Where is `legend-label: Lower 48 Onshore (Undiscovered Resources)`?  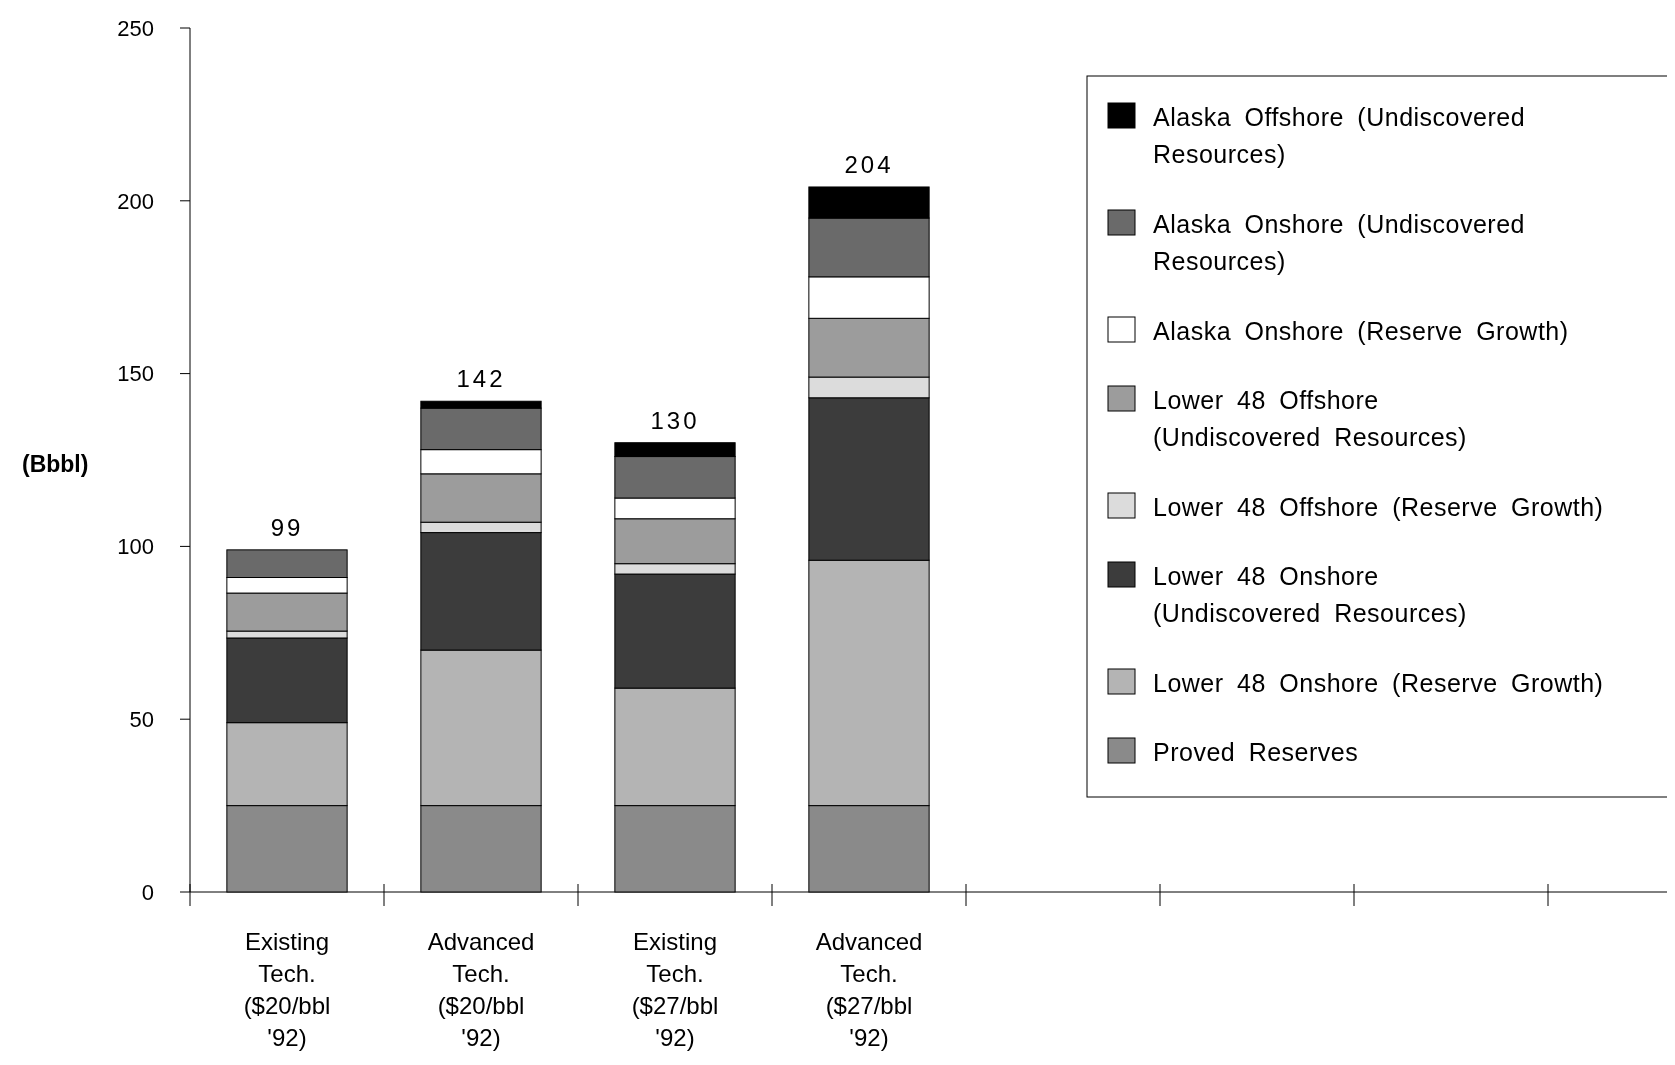
legend-label: Lower 48 Onshore (Undiscovered Resources) is located at coordinates (1310, 594).